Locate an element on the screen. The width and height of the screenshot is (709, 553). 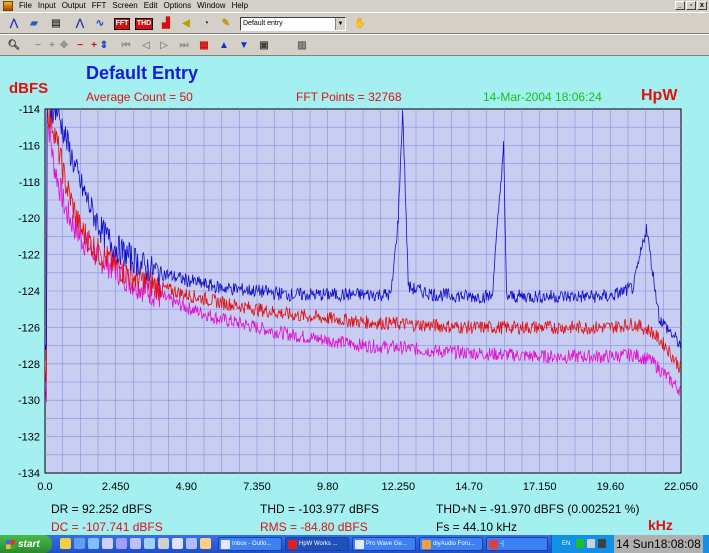
quicklaunch-app2-icon is located at coordinates (121, 543).